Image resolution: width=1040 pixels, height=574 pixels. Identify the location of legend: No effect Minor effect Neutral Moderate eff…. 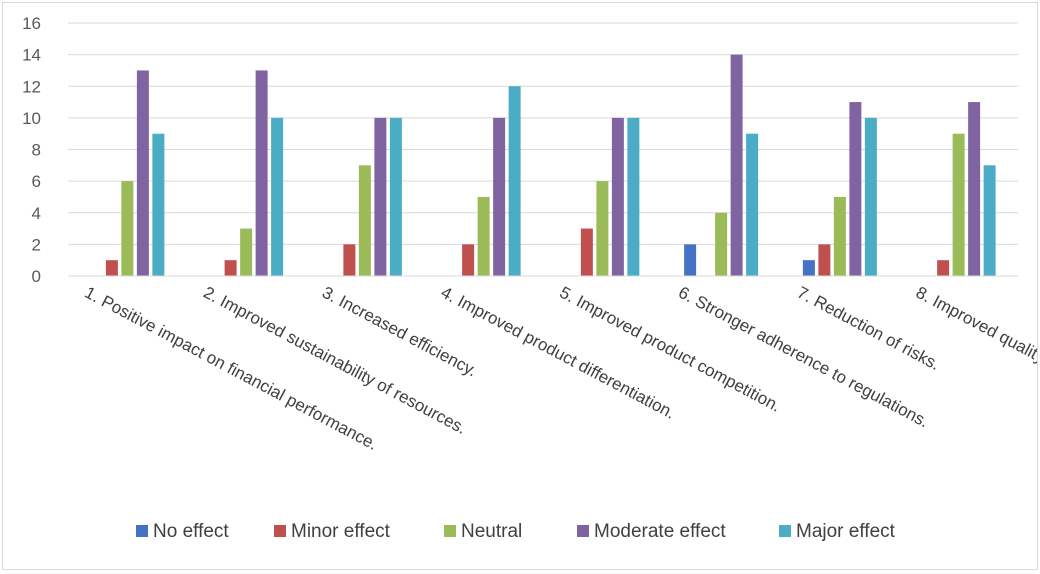
(516, 531).